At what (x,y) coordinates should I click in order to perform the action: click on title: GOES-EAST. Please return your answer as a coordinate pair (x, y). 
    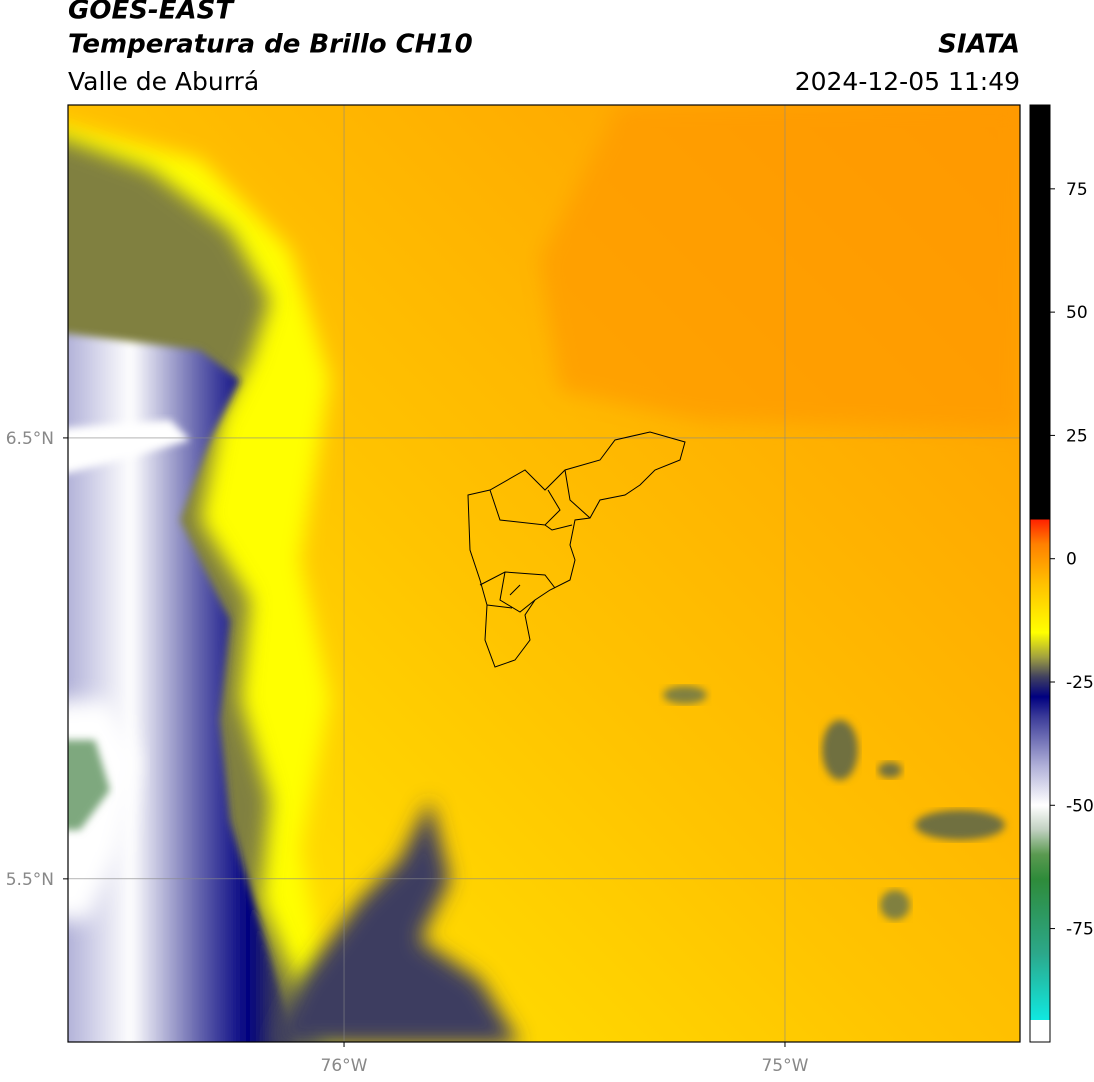
    Looking at the image, I should click on (151, 13).